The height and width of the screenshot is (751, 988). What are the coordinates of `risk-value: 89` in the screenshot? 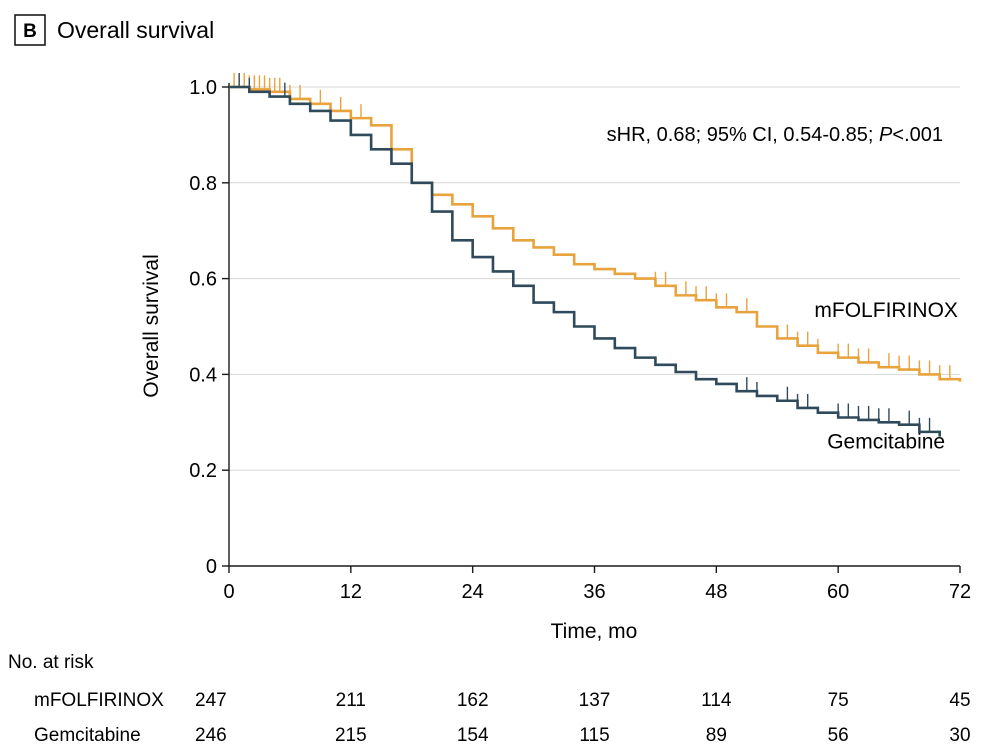 It's located at (716, 735).